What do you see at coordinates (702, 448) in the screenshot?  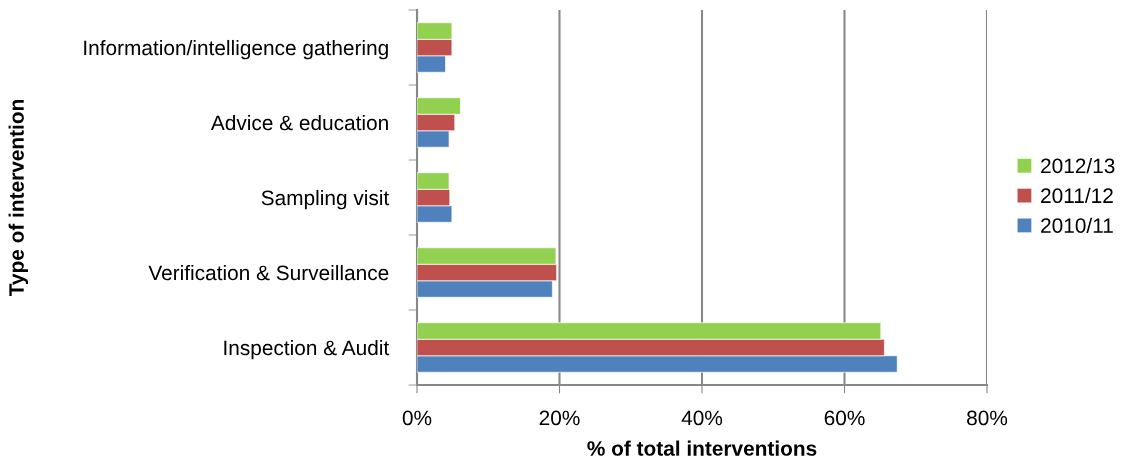 I see `x-axis-title: % of total interventions` at bounding box center [702, 448].